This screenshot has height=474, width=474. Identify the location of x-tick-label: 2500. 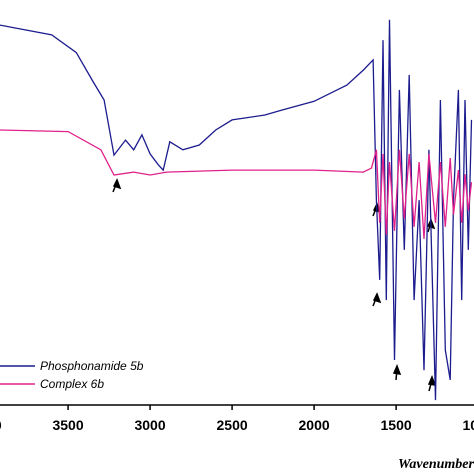
(232, 425).